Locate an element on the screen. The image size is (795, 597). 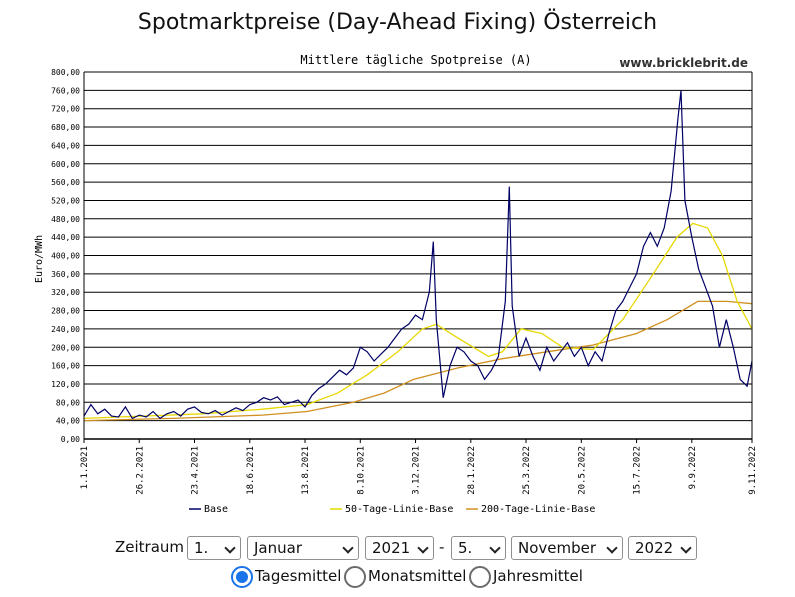
to-day-select: 5. is located at coordinates (478, 548).